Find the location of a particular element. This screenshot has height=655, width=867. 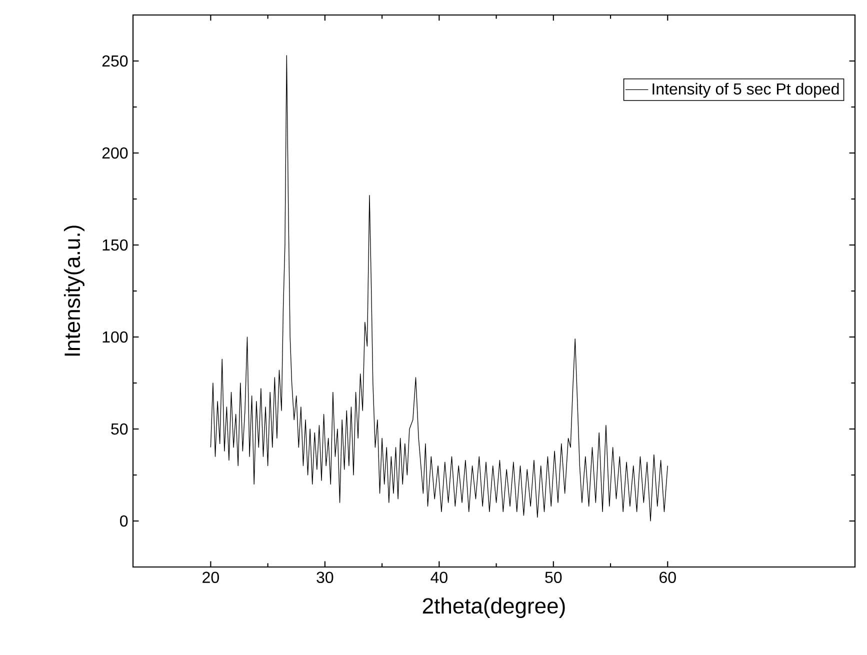

x-tick-label: 40 is located at coordinates (439, 578).